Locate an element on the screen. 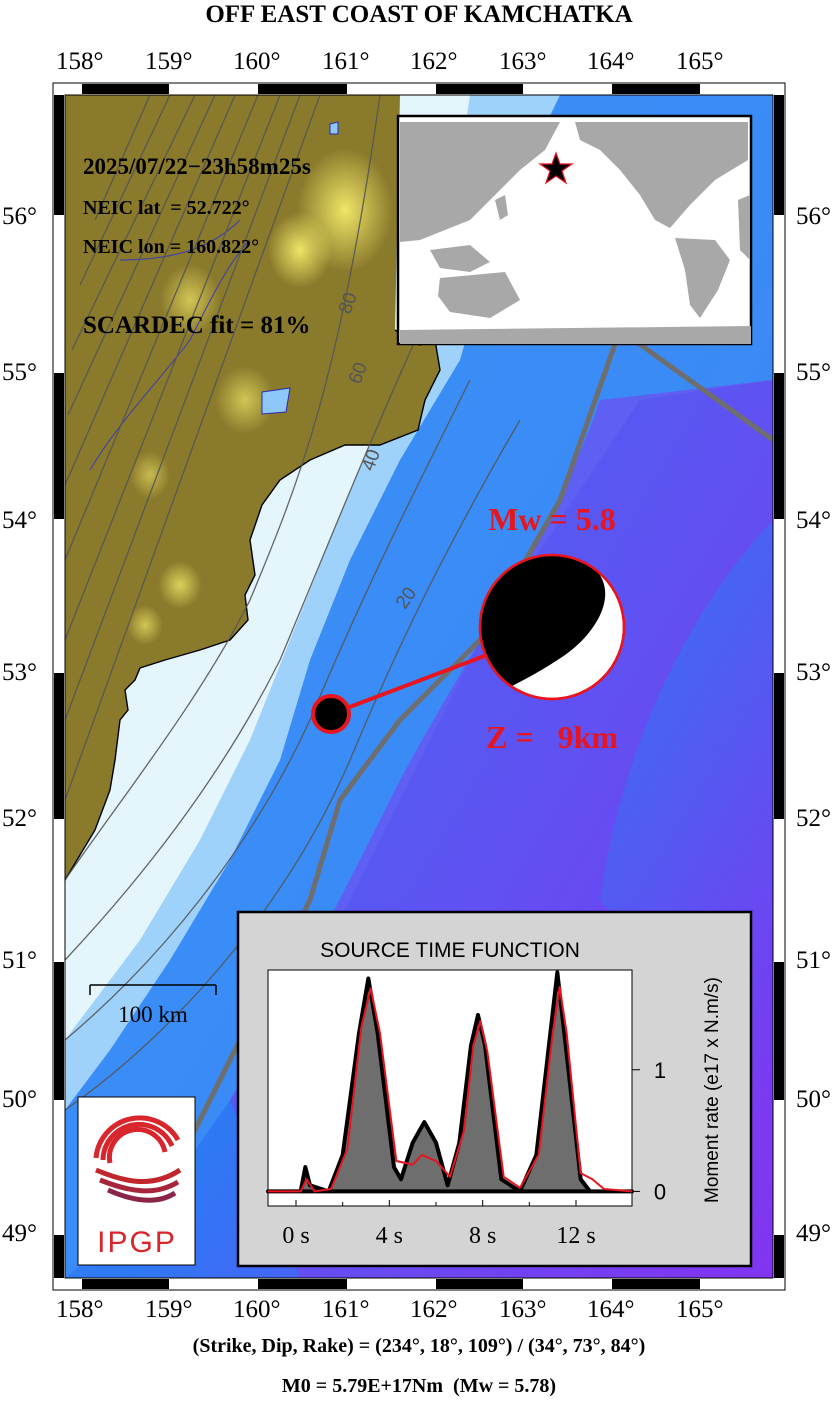 The height and width of the screenshot is (1402, 838). lat-label-right: 56° is located at coordinates (813, 216).